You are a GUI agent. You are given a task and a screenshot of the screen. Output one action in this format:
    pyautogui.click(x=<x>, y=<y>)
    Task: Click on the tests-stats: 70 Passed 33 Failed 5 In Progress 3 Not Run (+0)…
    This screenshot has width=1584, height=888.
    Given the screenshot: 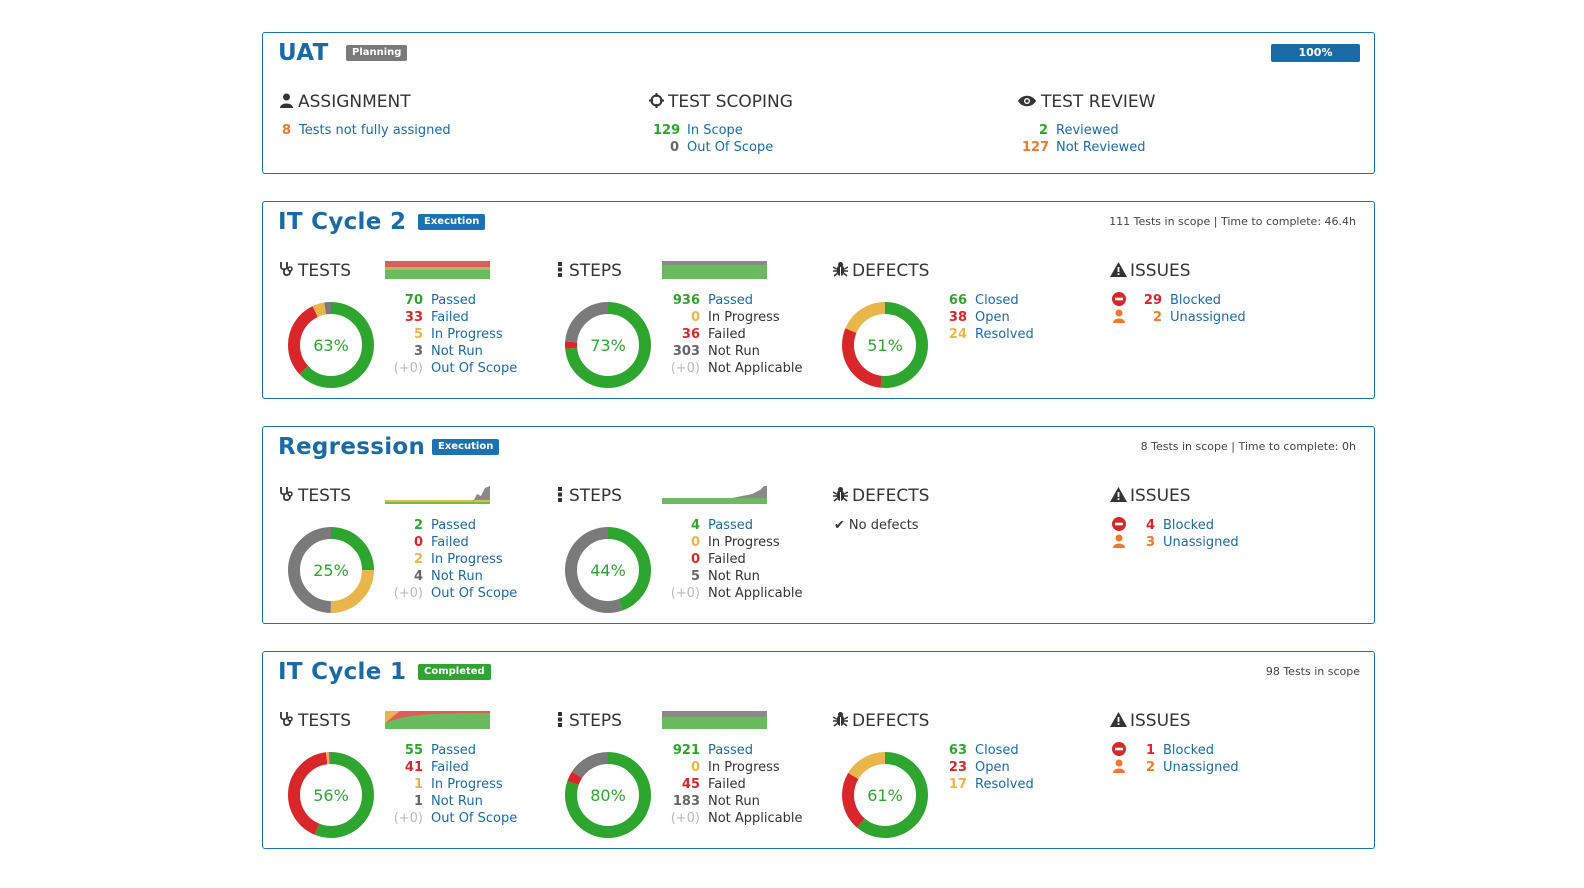 What is the action you would take?
    pyautogui.click(x=453, y=334)
    